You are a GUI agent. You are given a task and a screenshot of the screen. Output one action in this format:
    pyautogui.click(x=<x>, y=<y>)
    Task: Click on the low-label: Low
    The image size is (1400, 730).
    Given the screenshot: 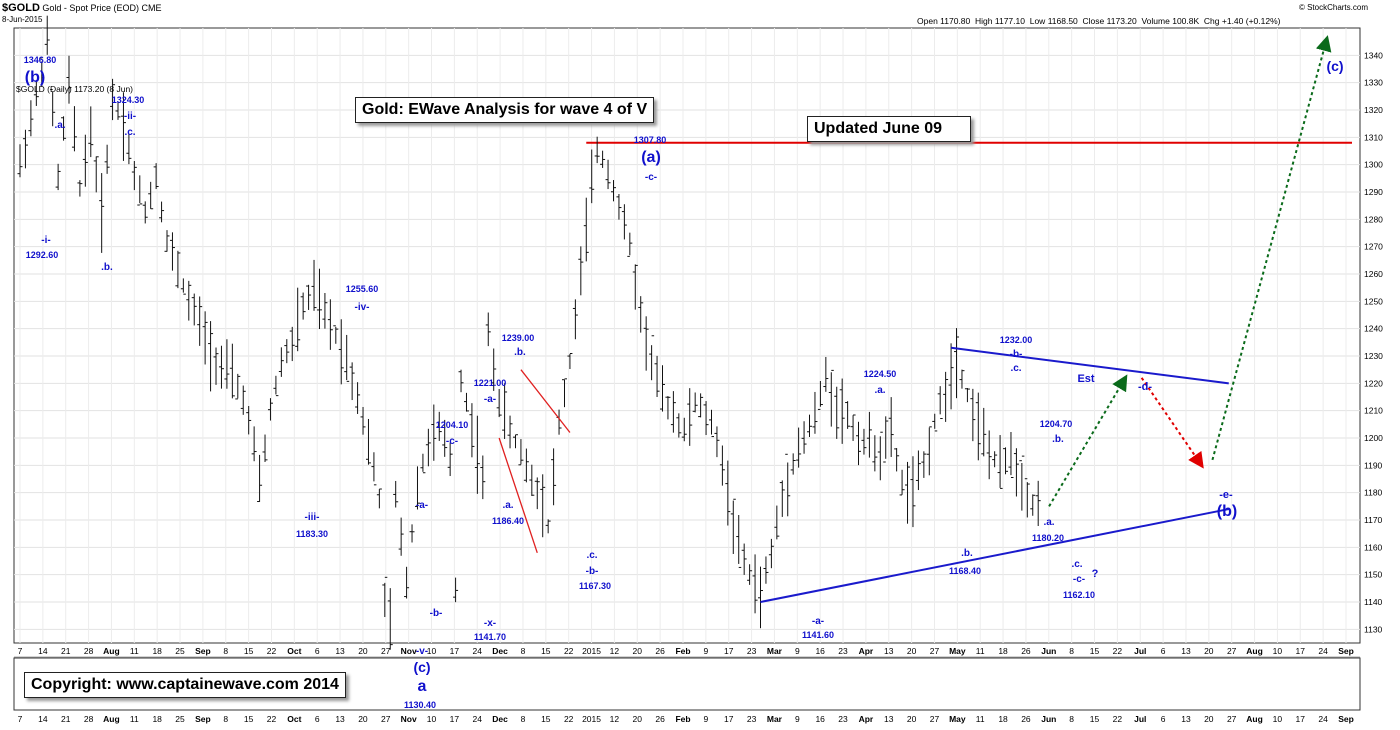 What is the action you would take?
    pyautogui.click(x=1037, y=21)
    